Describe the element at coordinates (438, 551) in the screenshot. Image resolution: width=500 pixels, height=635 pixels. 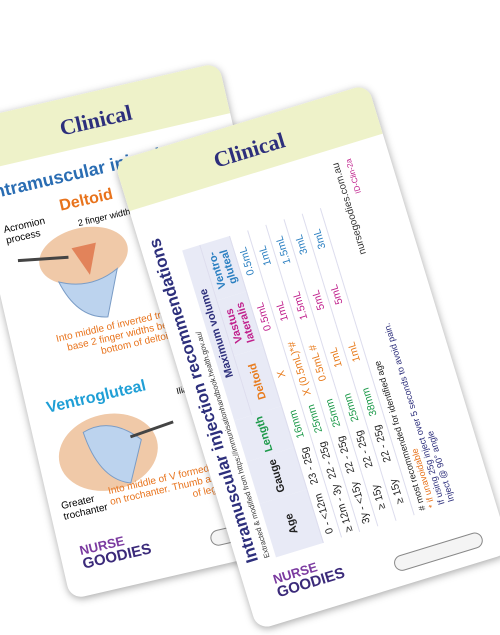
I see `card-slot` at that location.